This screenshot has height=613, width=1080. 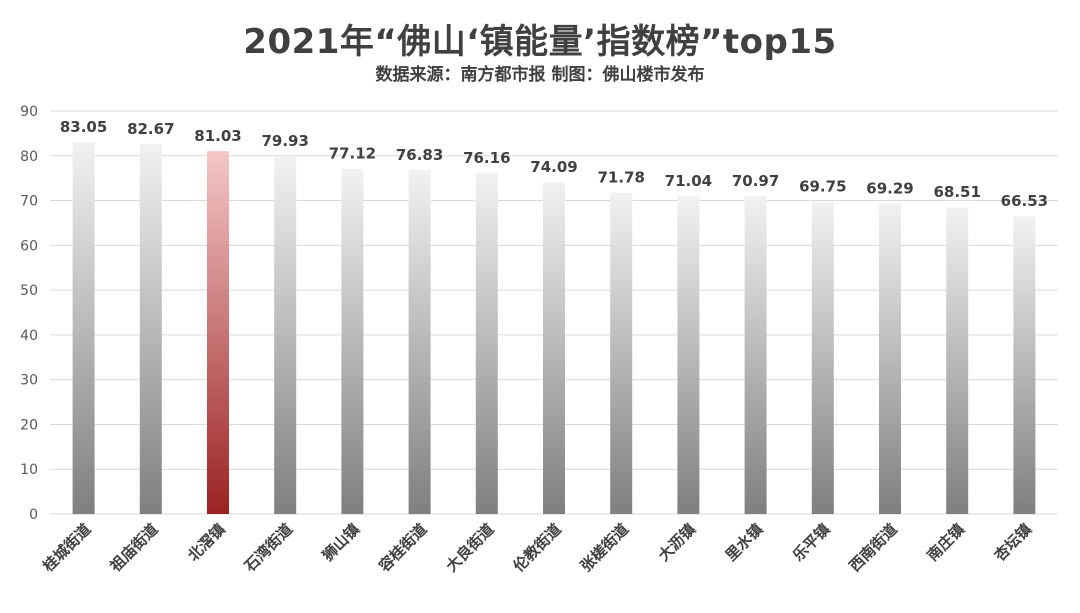 I want to click on y-axis-ticks: 0 10 20 30 40 50 60 70 80 90, so click(x=29, y=313).